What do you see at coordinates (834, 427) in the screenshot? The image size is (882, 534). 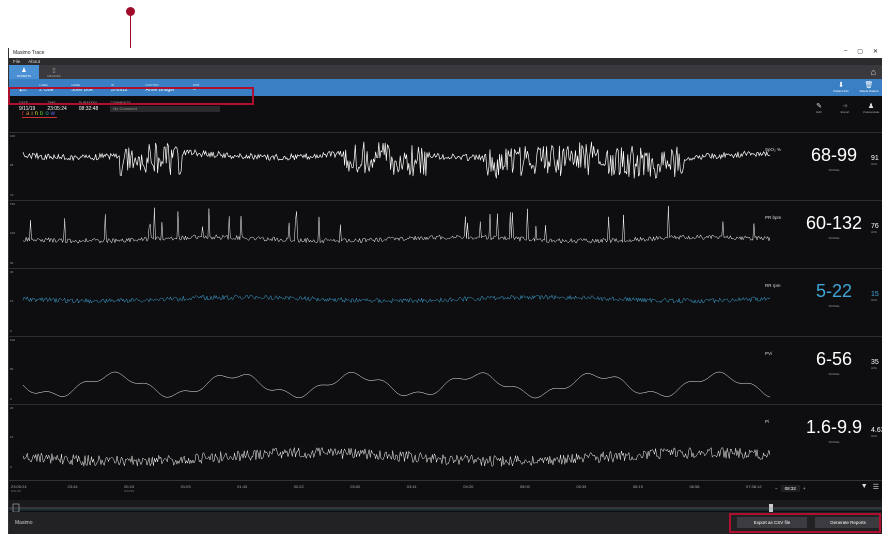 I see `range-value: 1.6-9.9` at bounding box center [834, 427].